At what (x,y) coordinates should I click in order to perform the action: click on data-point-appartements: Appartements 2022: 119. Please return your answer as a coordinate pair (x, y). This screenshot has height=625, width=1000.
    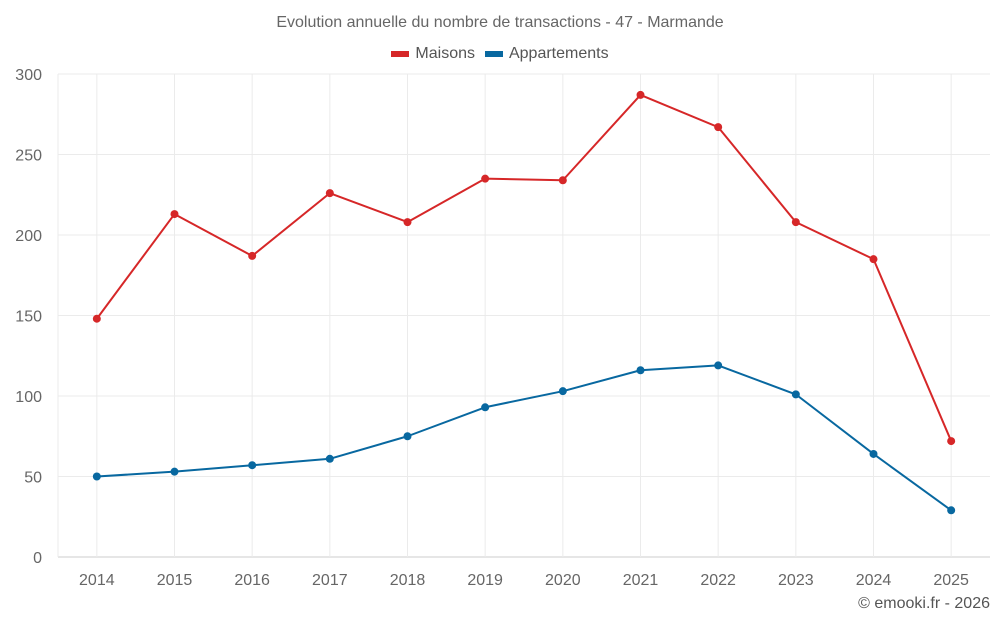
    Looking at the image, I should click on (718, 365).